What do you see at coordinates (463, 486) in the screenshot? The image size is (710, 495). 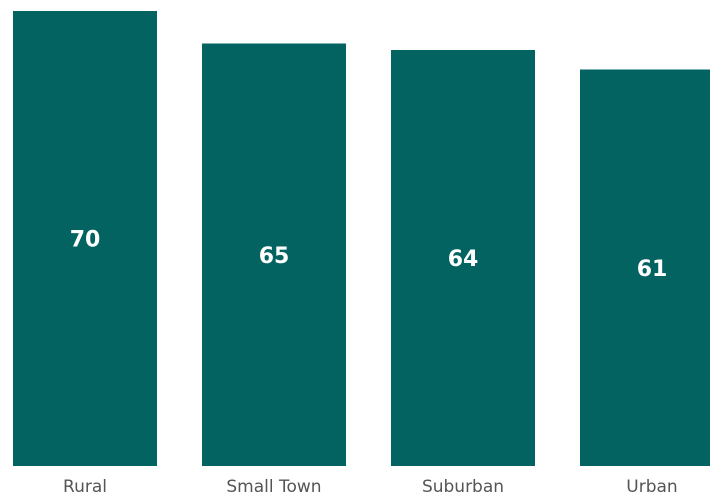 I see `x-tick-label-suburban: Suburban` at bounding box center [463, 486].